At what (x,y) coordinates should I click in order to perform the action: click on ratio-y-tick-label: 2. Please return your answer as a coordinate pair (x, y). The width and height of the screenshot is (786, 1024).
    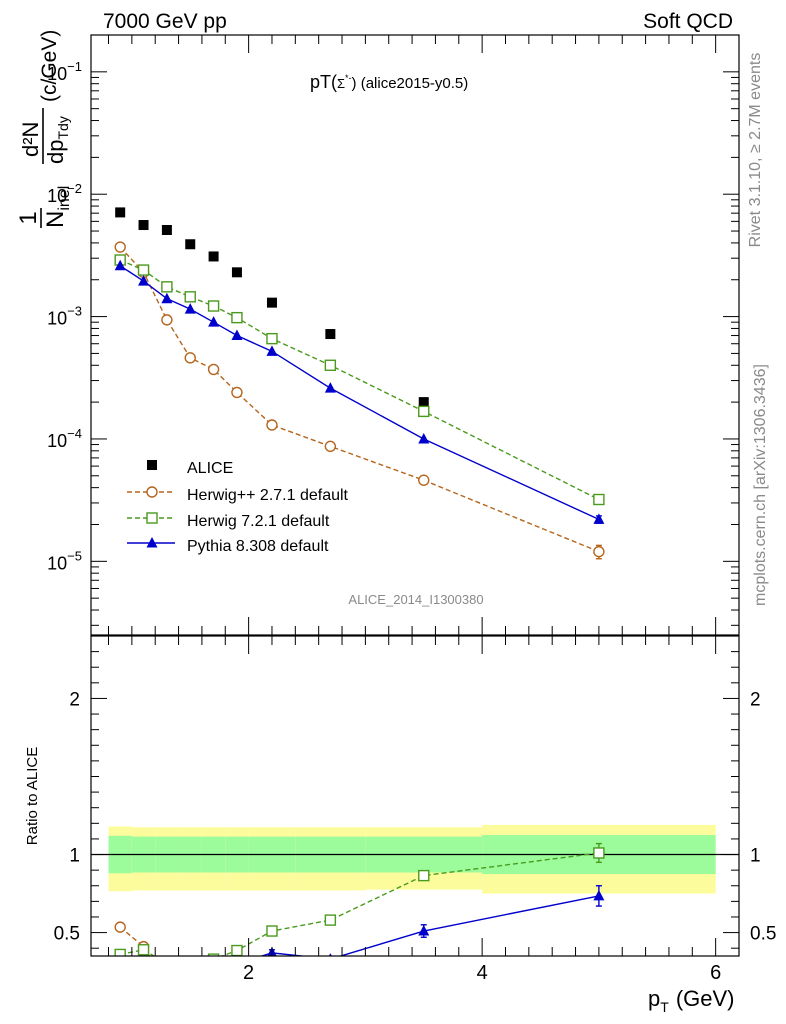
    Looking at the image, I should click on (74, 699).